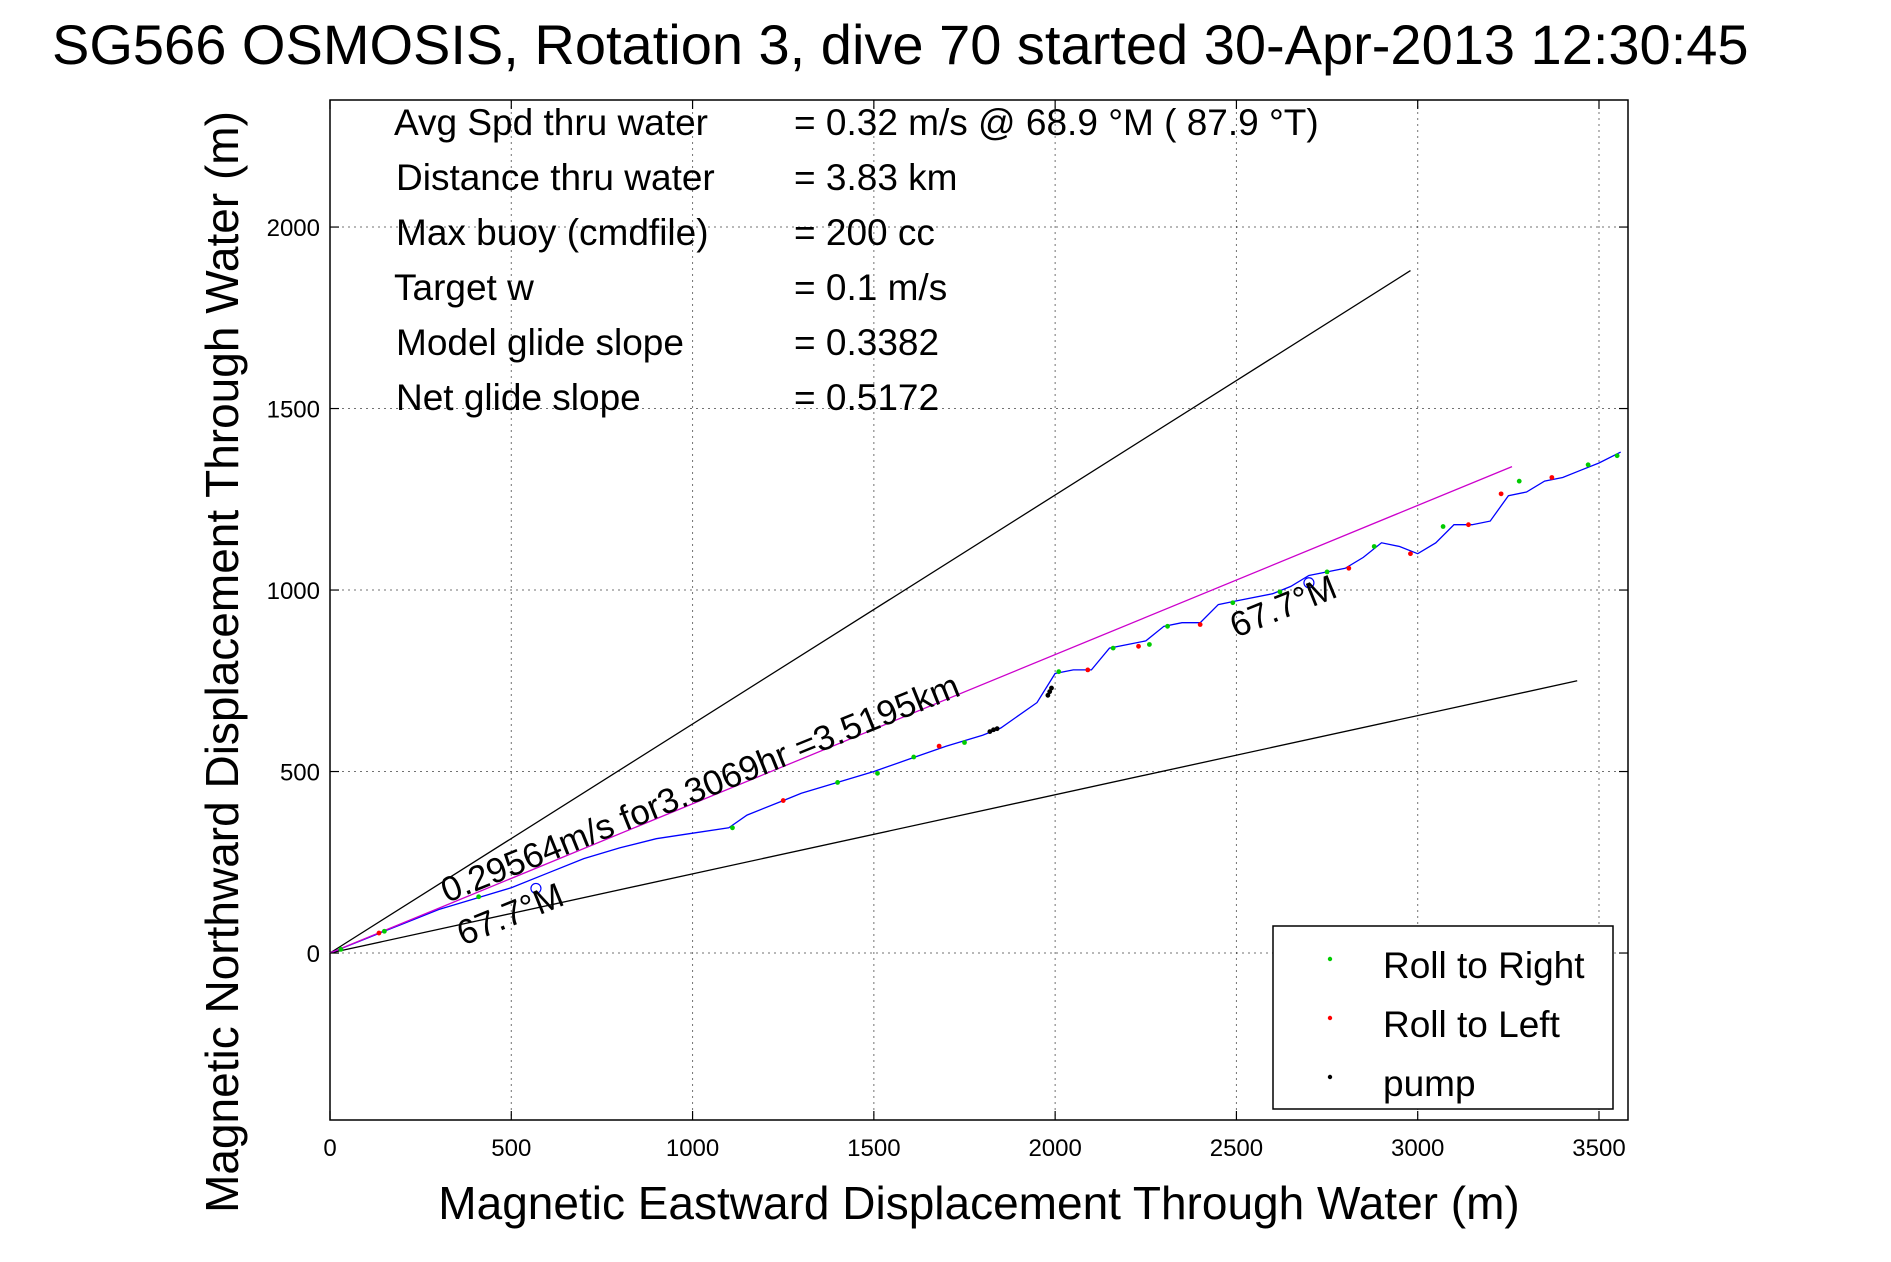  I want to click on legend: Roll to Right Roll to Left pump, so click(1443, 1017).